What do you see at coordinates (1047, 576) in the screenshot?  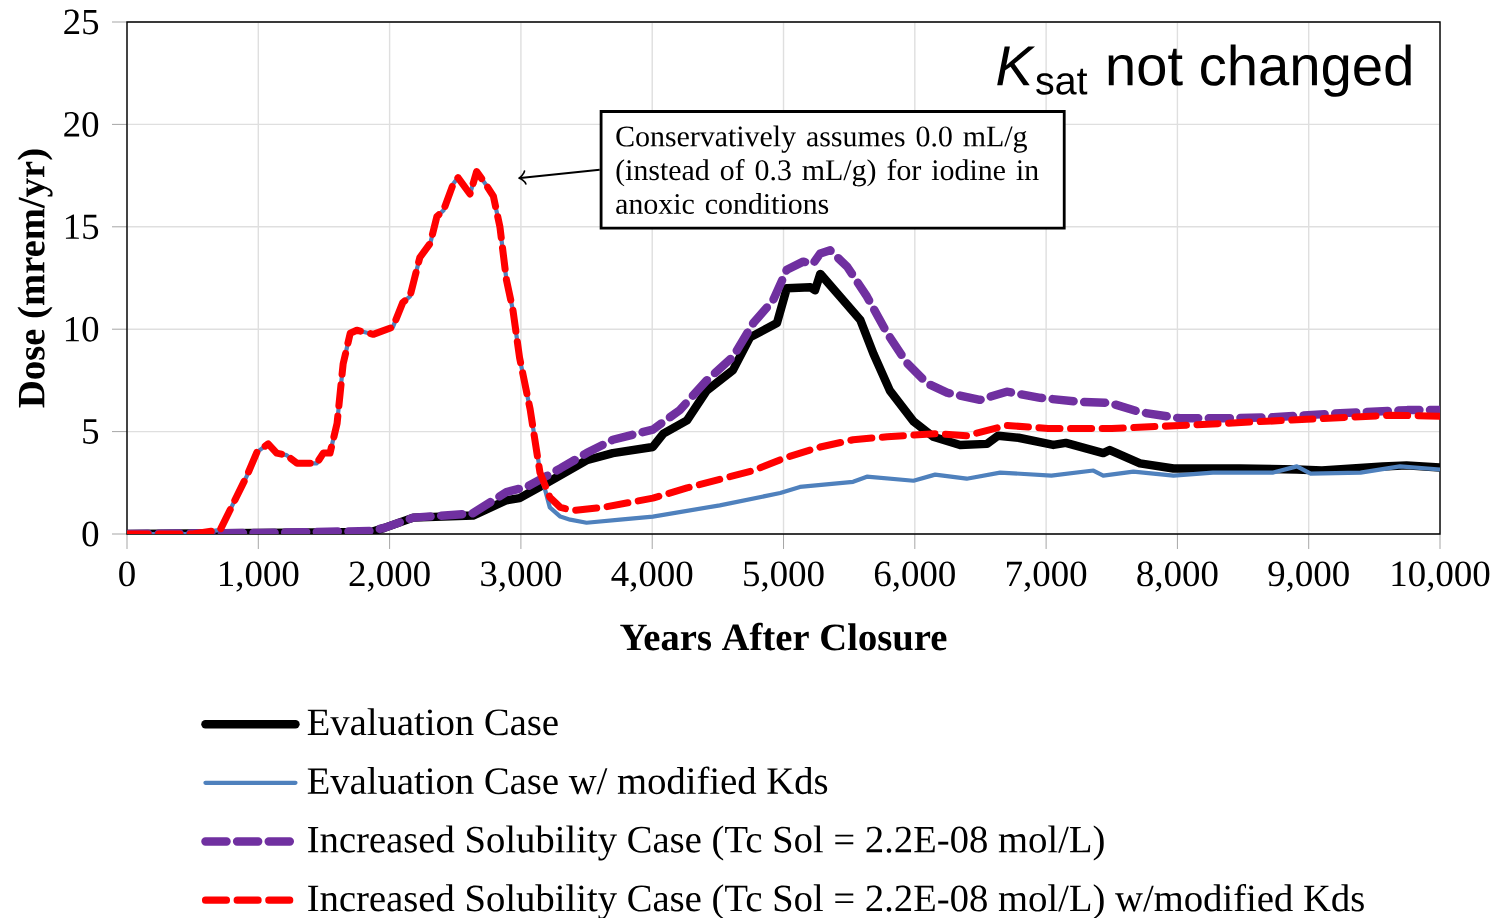 I see `x-tick-label: 7,000` at bounding box center [1047, 576].